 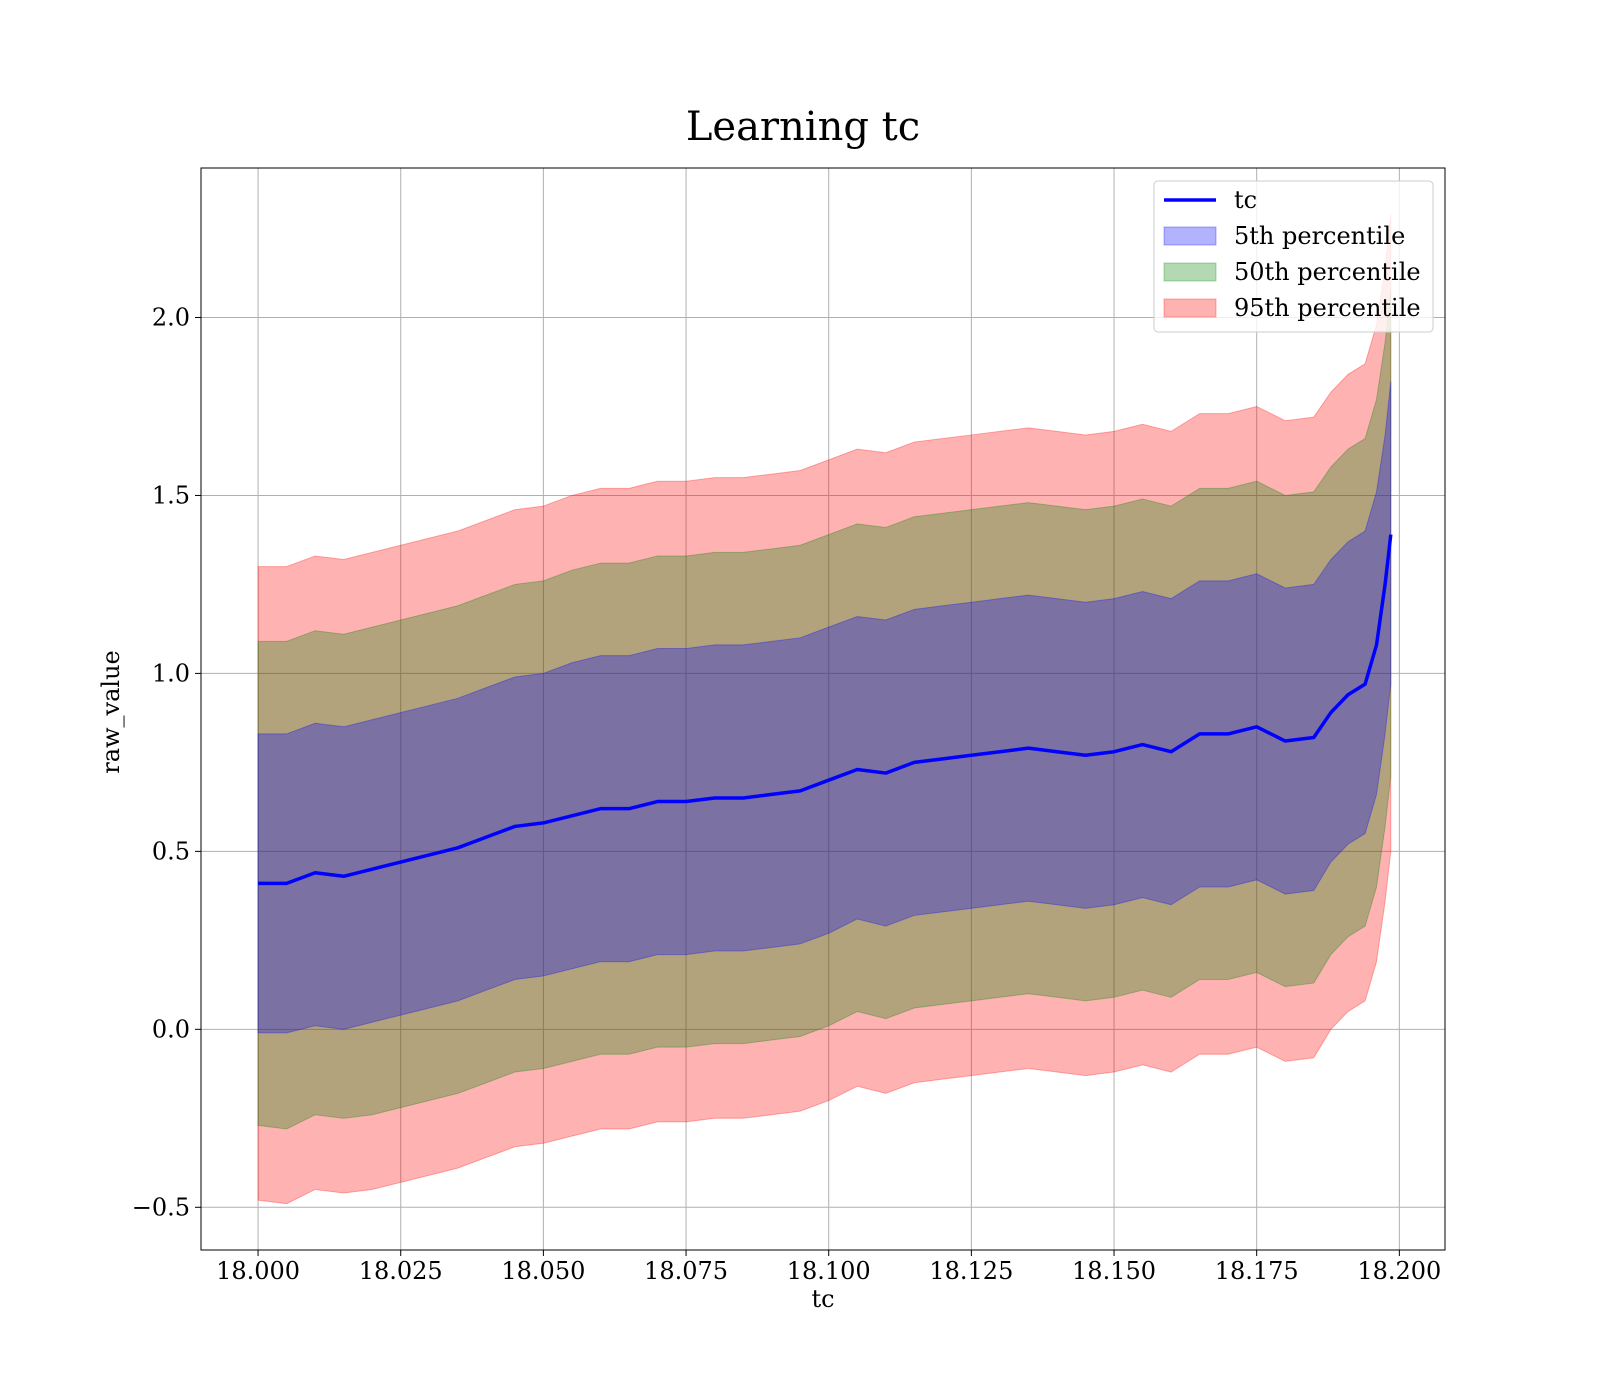 I want to click on x-tick-label: 18.150, so click(x=1114, y=1271).